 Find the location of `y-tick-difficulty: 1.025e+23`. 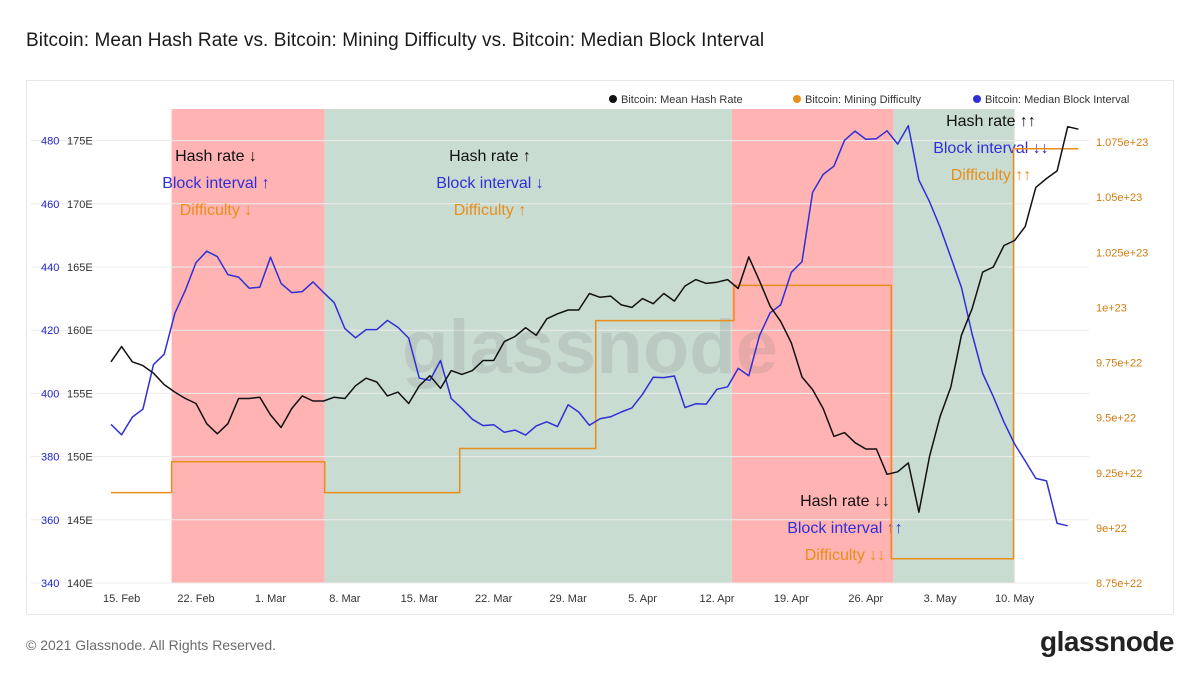

y-tick-difficulty: 1.025e+23 is located at coordinates (1122, 253).